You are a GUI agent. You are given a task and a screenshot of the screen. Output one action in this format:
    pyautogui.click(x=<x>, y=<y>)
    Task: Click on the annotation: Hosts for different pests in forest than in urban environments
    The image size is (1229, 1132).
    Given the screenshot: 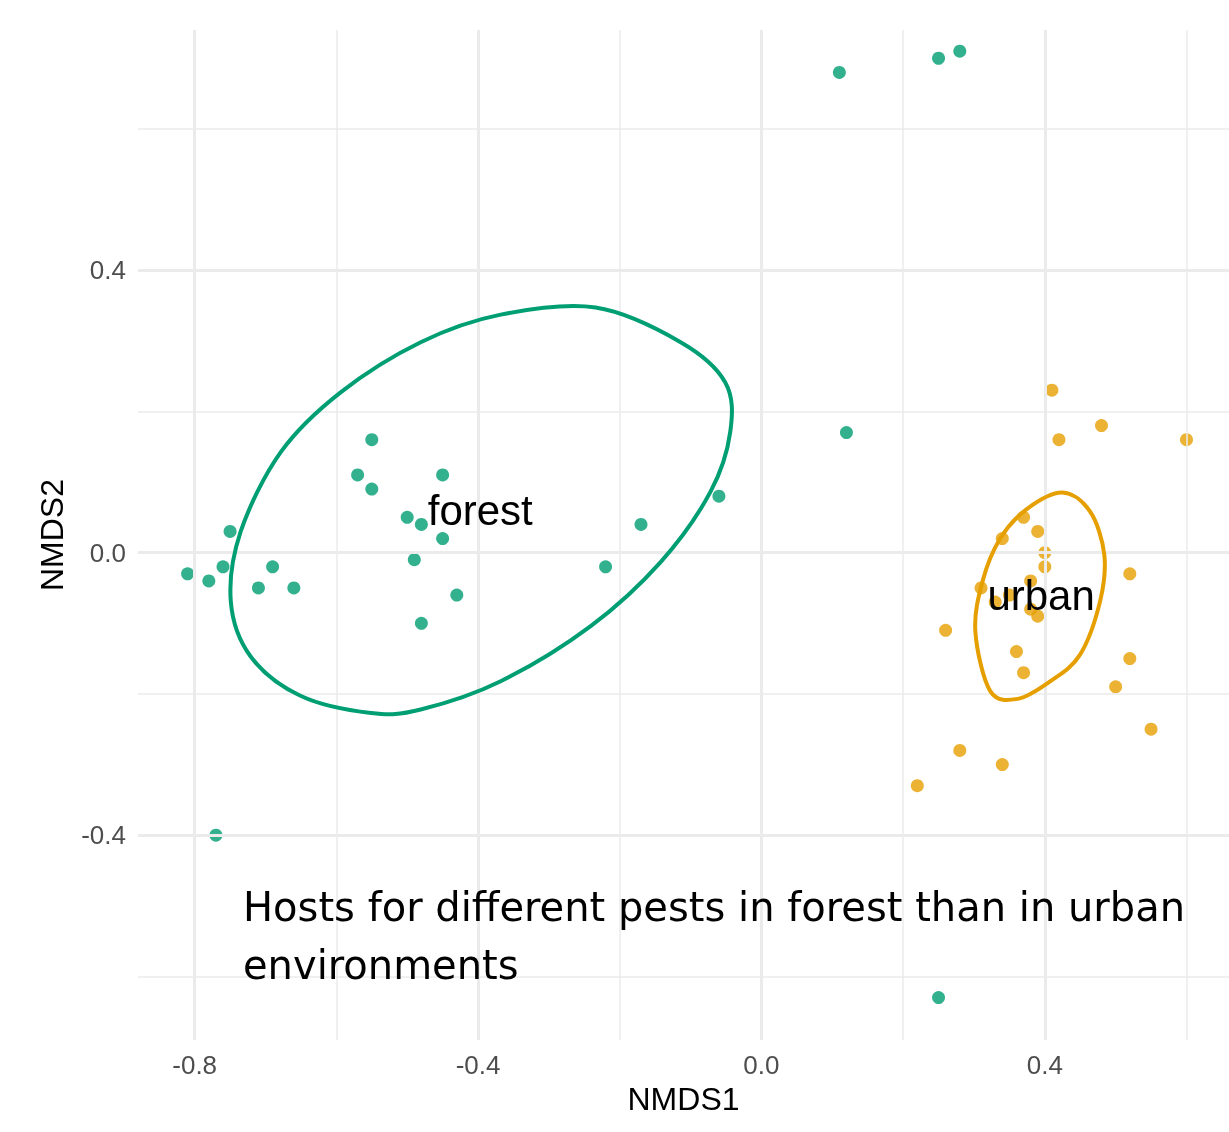 What is the action you would take?
    pyautogui.click(x=720, y=936)
    